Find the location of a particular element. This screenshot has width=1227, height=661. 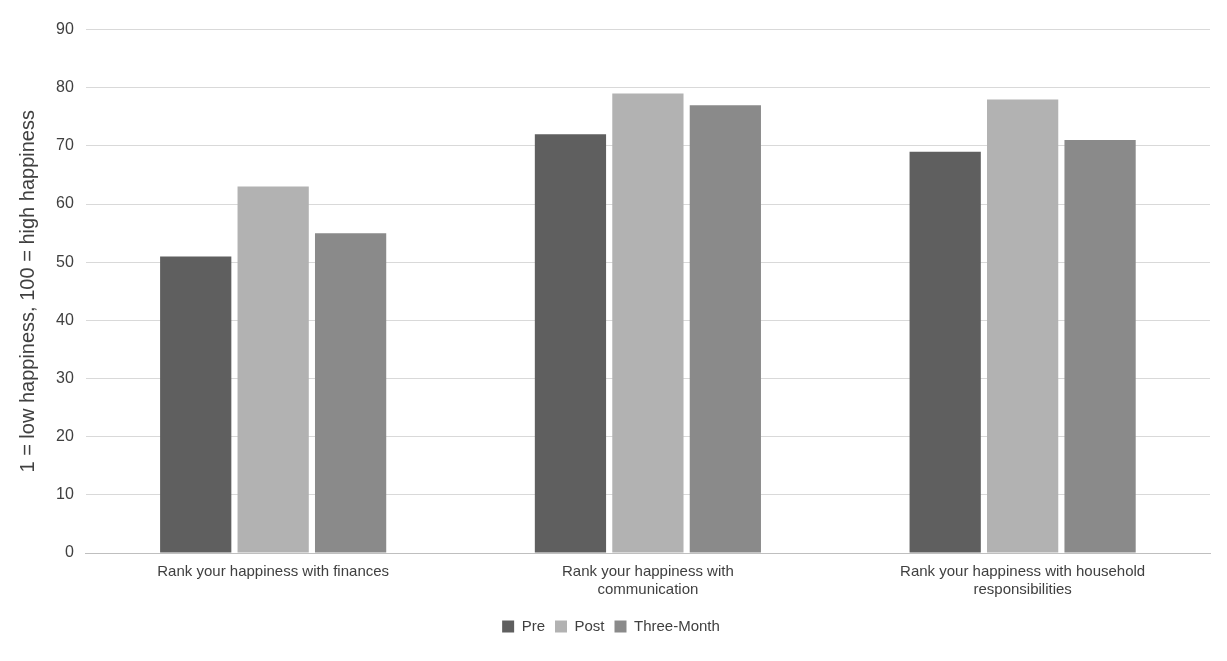

y-axis-title: 1 = low happiness, 100 = high happiness is located at coordinates (26, 291).